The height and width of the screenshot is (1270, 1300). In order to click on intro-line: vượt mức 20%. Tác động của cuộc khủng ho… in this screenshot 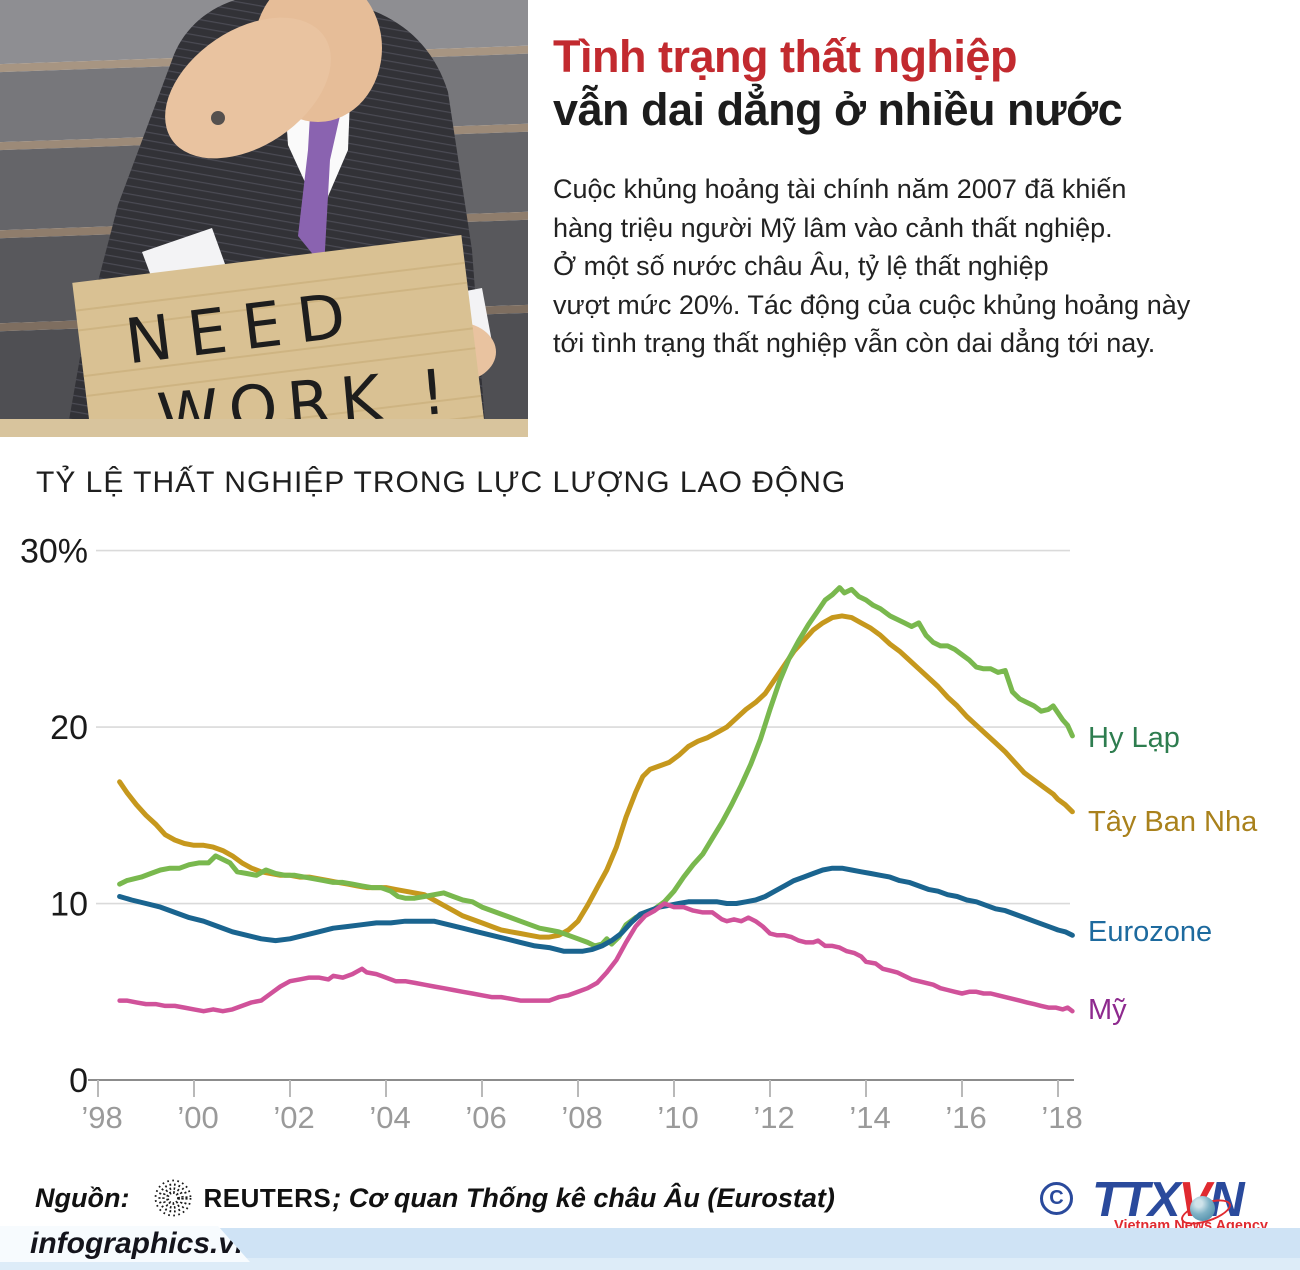, I will do `click(872, 304)`.